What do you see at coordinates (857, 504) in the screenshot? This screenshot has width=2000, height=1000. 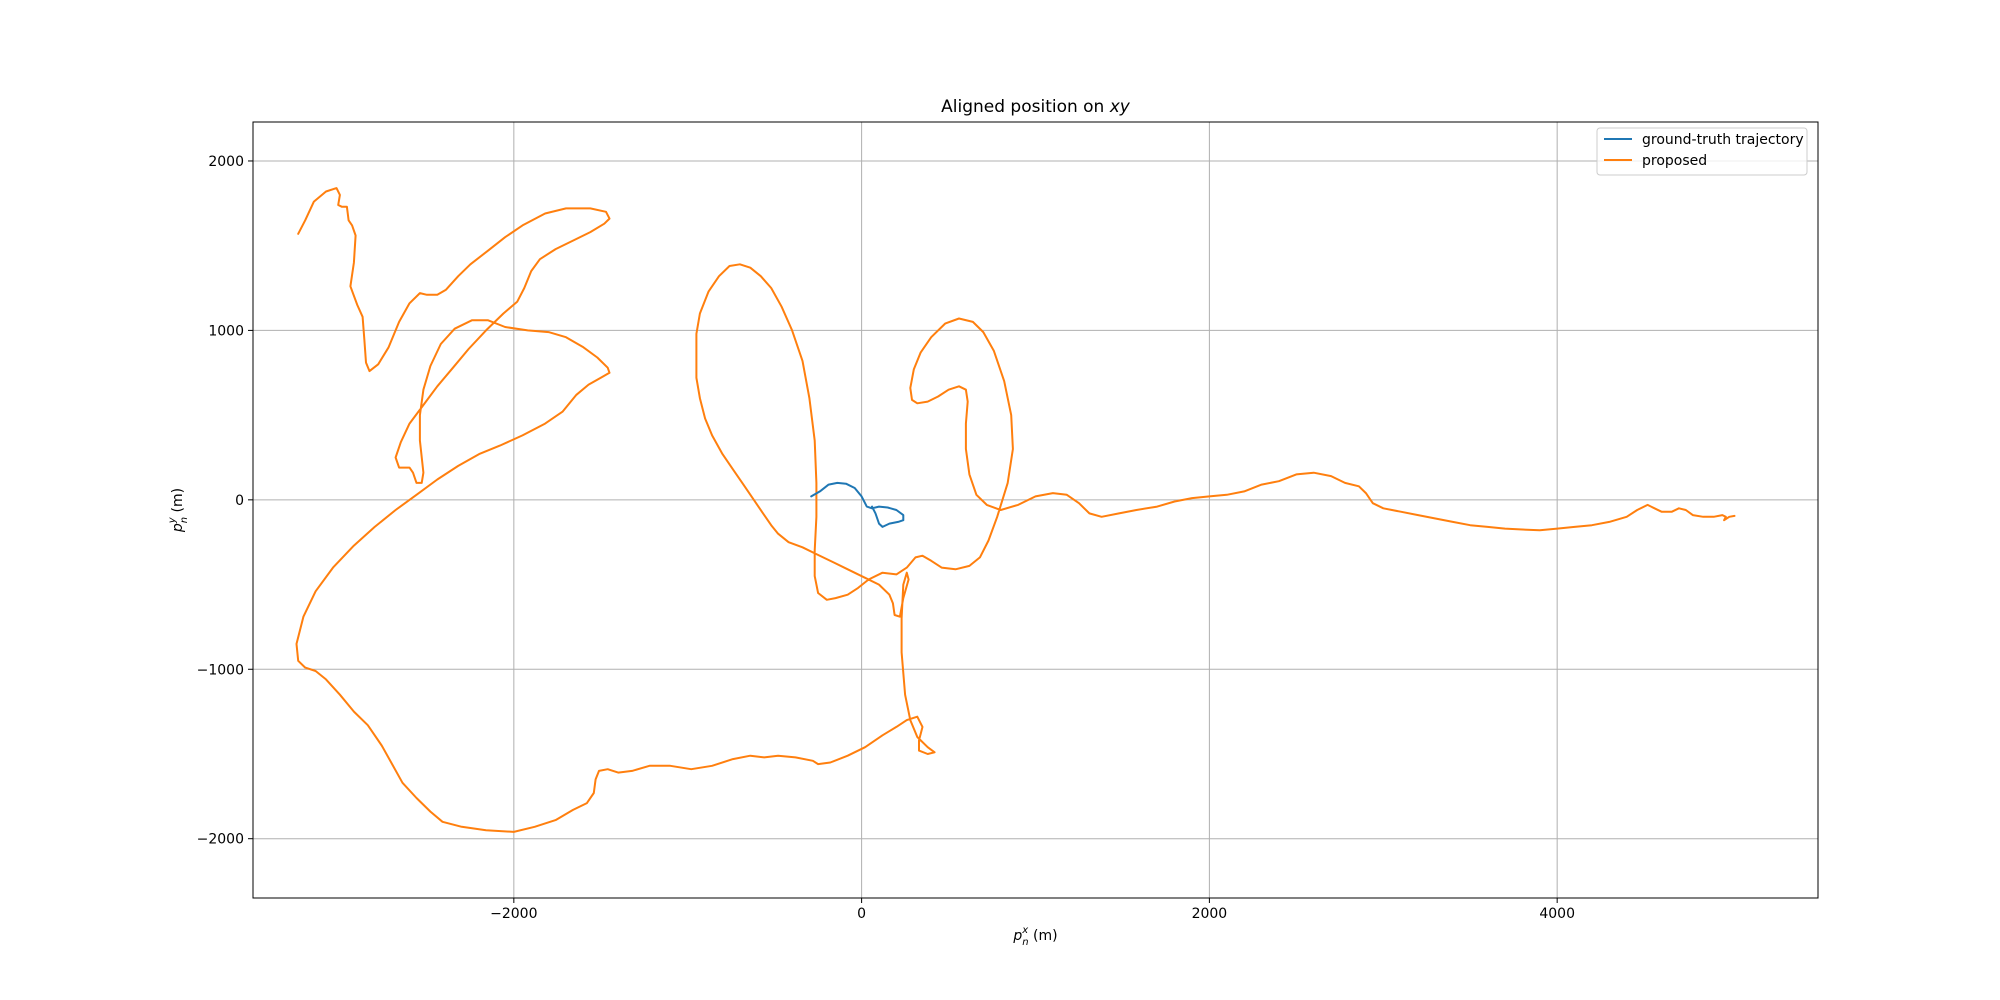 I see `series-line-ground-truth-trajectory` at bounding box center [857, 504].